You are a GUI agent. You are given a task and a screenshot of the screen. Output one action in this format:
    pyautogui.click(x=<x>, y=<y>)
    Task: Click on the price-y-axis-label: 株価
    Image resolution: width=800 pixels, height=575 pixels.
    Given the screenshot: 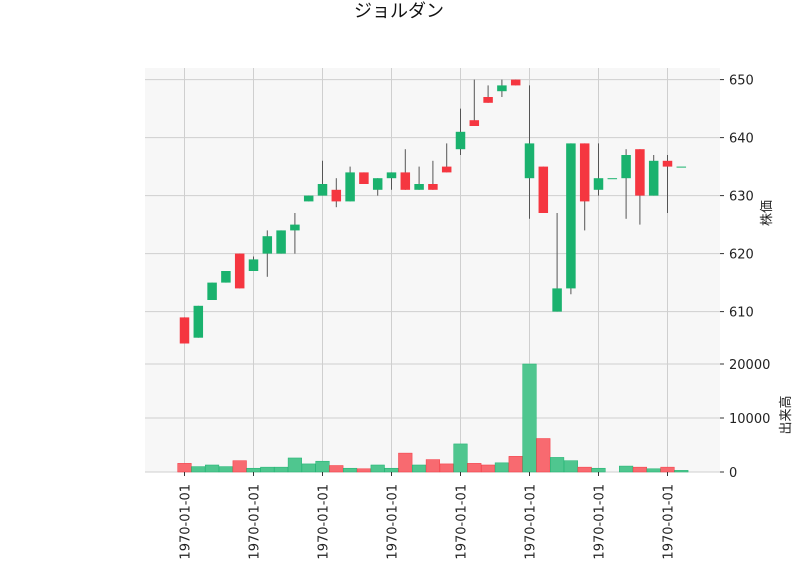 What is the action you would take?
    pyautogui.click(x=767, y=213)
    